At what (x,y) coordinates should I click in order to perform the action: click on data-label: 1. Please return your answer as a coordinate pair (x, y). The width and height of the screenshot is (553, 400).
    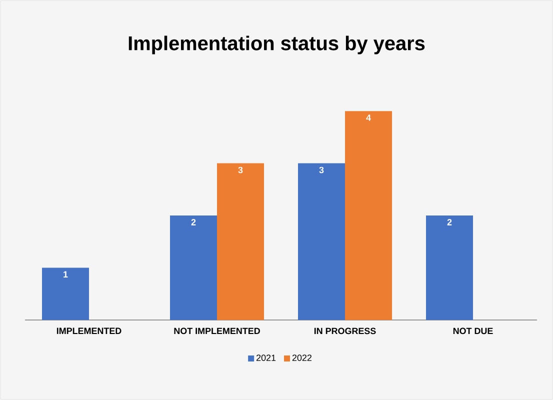
    Looking at the image, I should click on (66, 274).